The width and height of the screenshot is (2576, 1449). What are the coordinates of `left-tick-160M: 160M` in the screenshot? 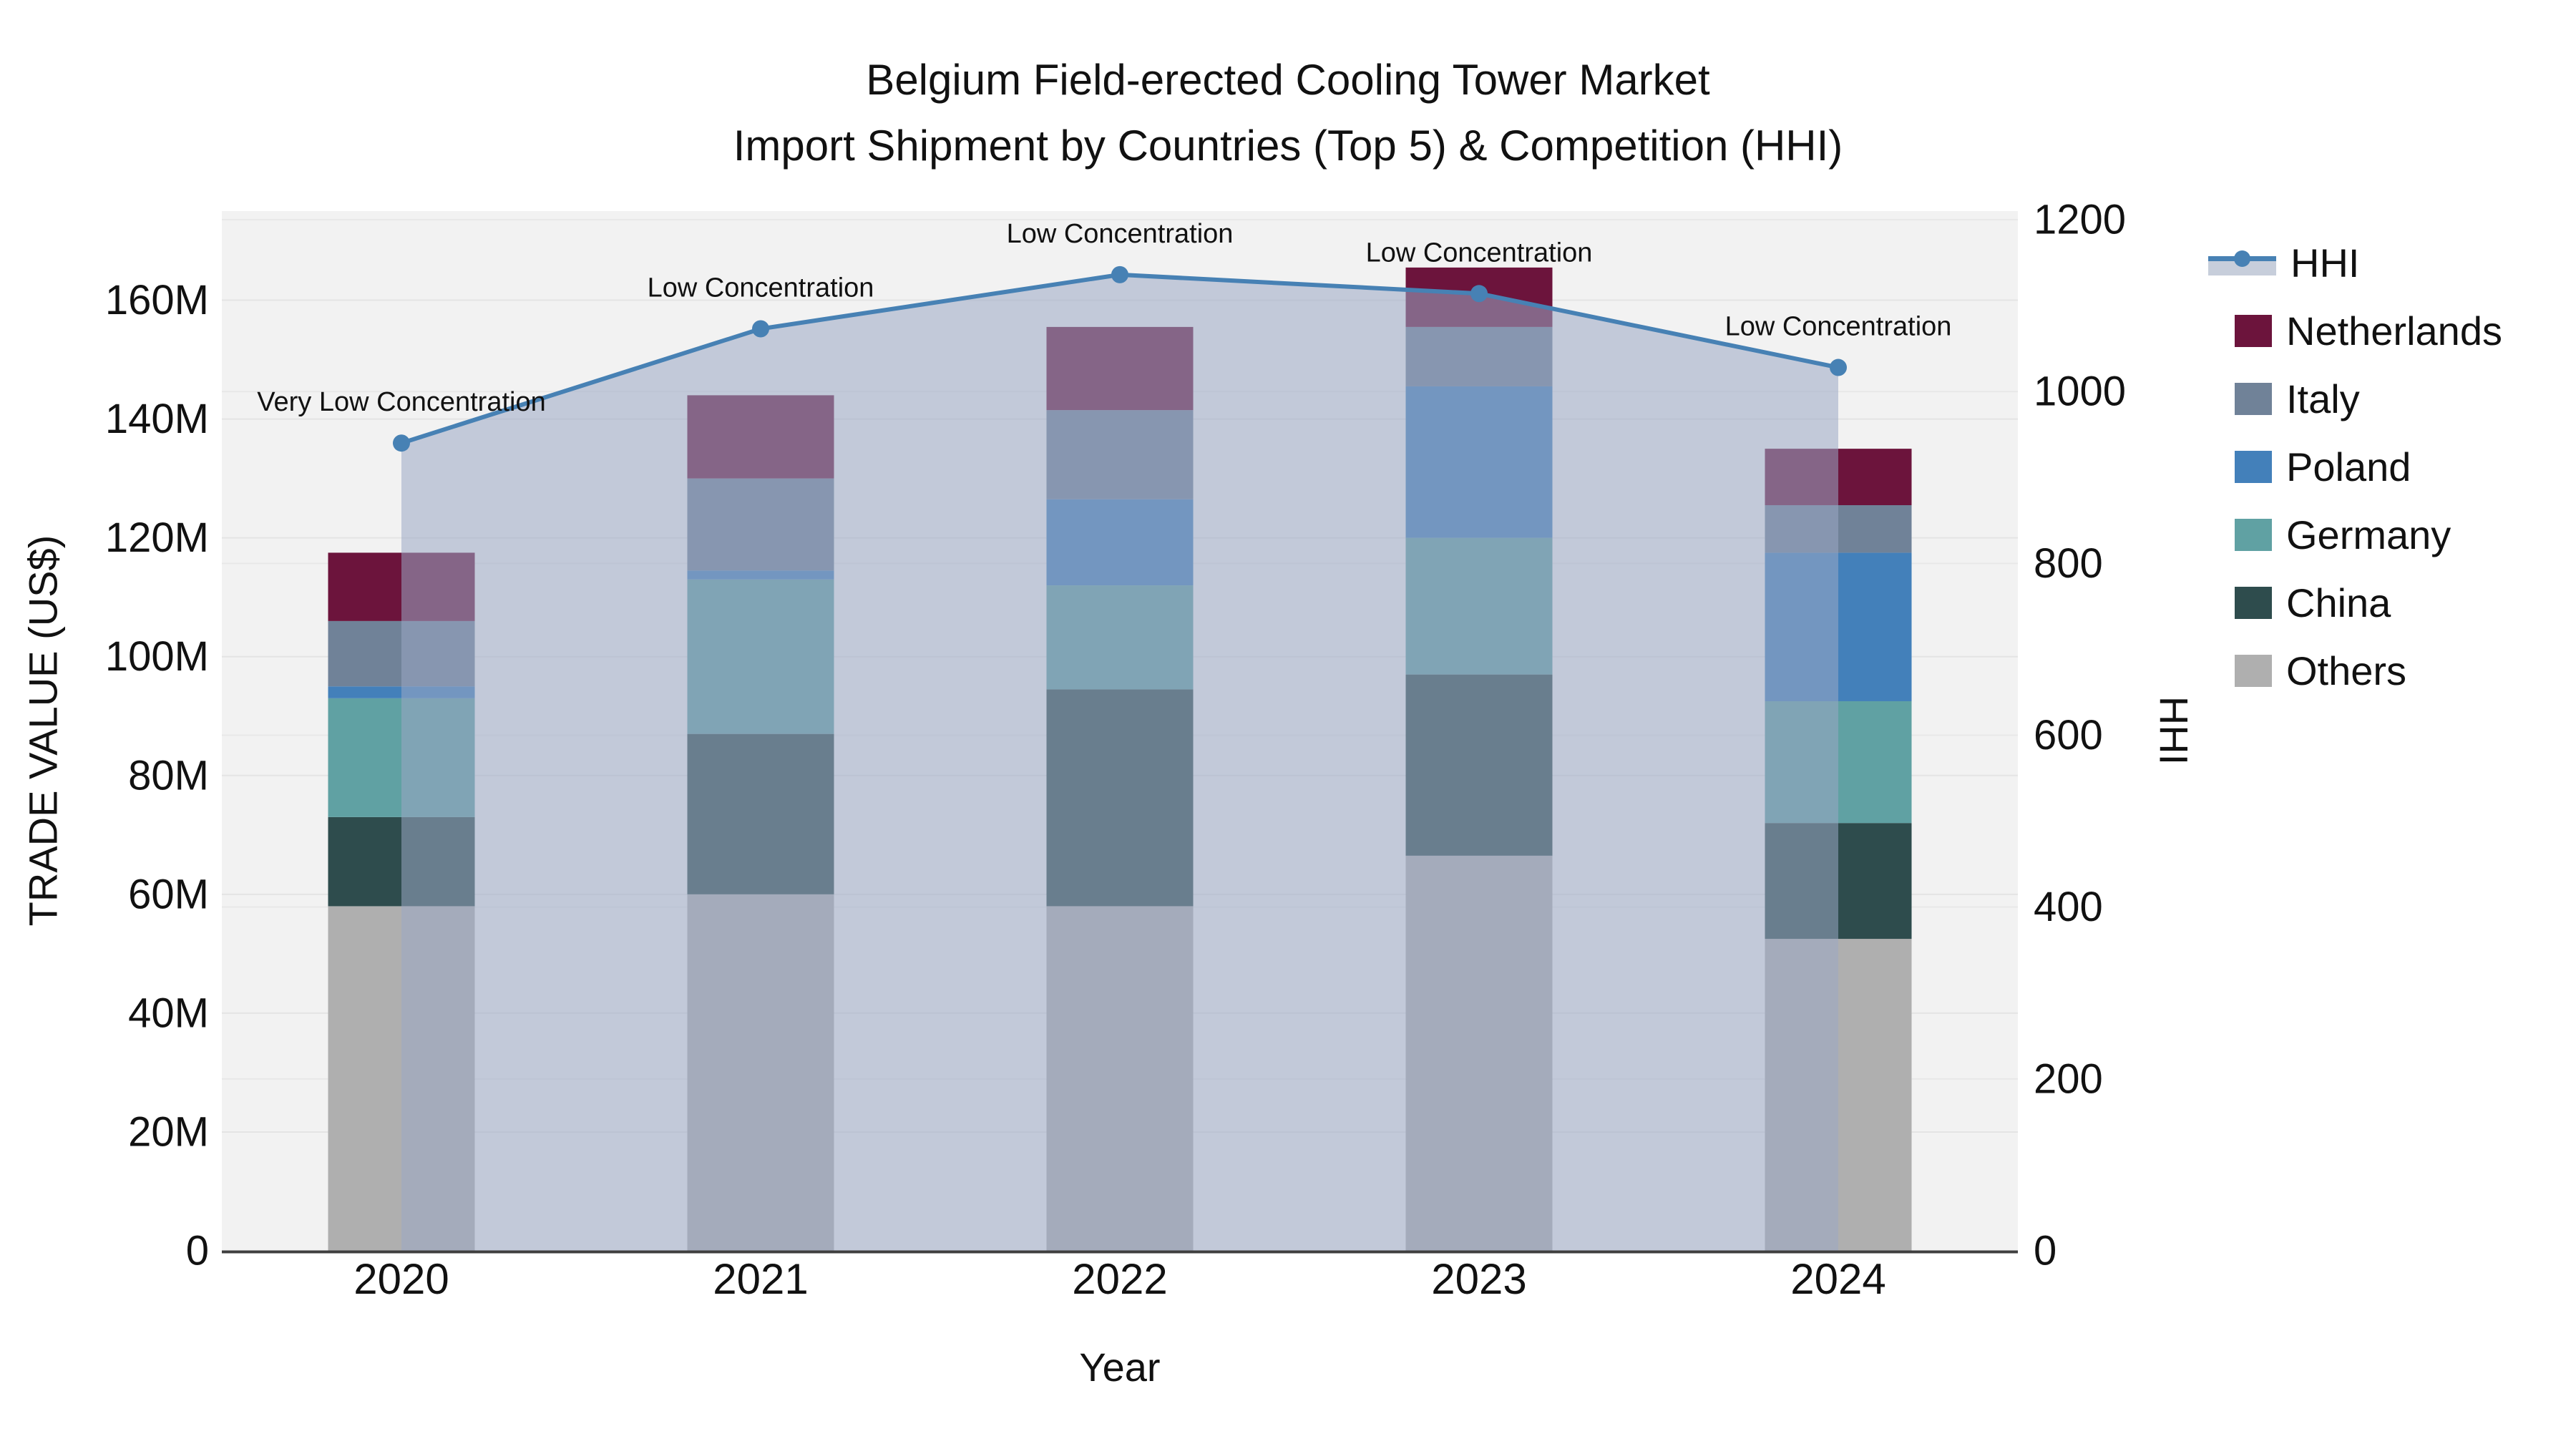 It's located at (157, 300).